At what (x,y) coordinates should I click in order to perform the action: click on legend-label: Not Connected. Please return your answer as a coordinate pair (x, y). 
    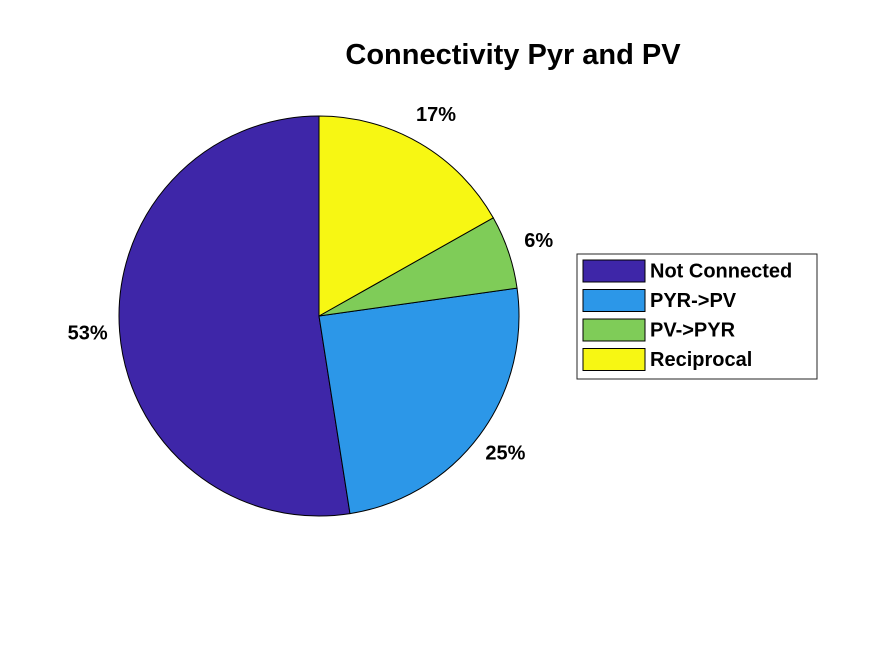
    Looking at the image, I should click on (721, 271).